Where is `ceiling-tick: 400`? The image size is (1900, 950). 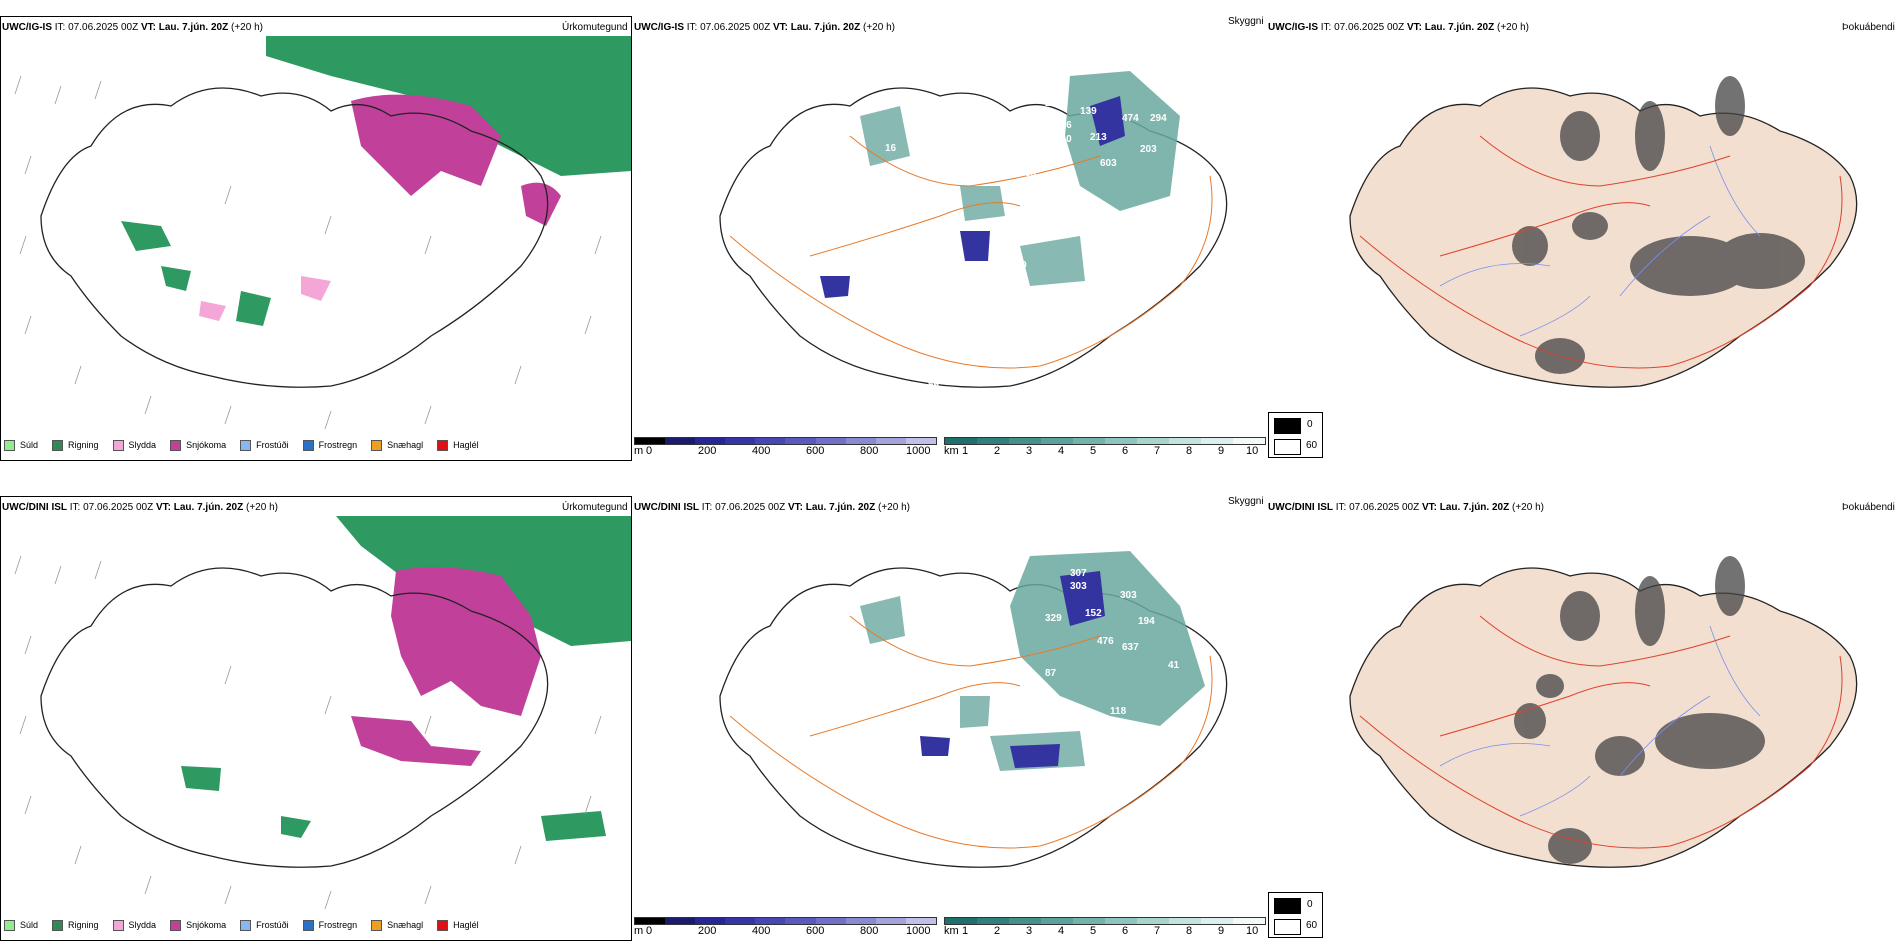
ceiling-tick: 400 is located at coordinates (761, 451).